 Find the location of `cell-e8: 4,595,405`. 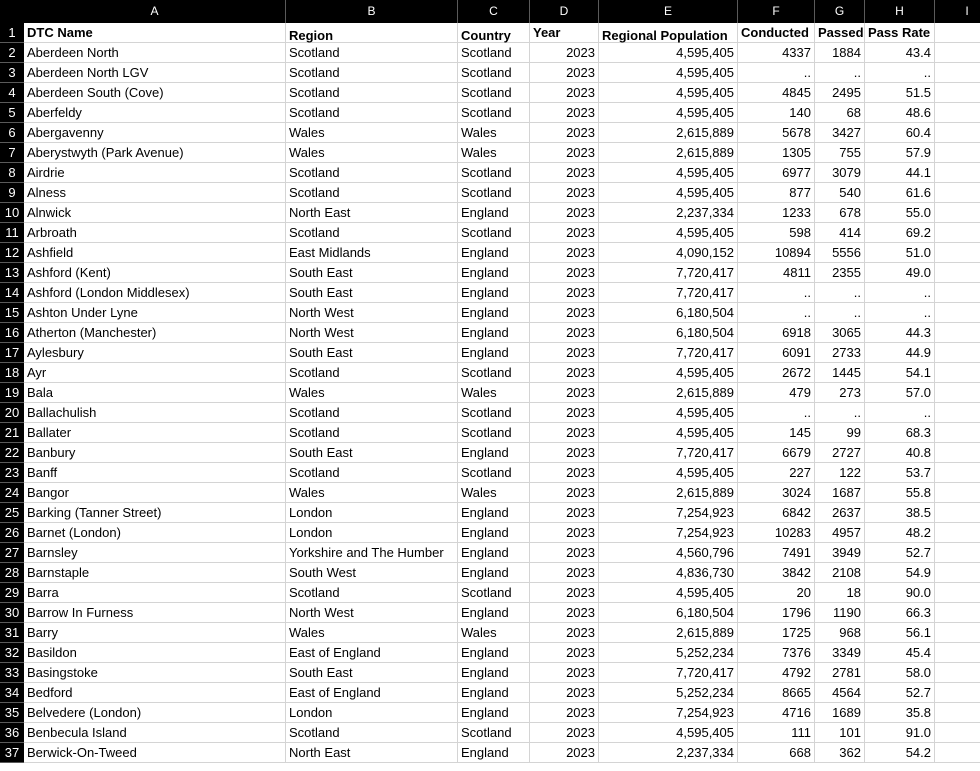

cell-e8: 4,595,405 is located at coordinates (668, 173).